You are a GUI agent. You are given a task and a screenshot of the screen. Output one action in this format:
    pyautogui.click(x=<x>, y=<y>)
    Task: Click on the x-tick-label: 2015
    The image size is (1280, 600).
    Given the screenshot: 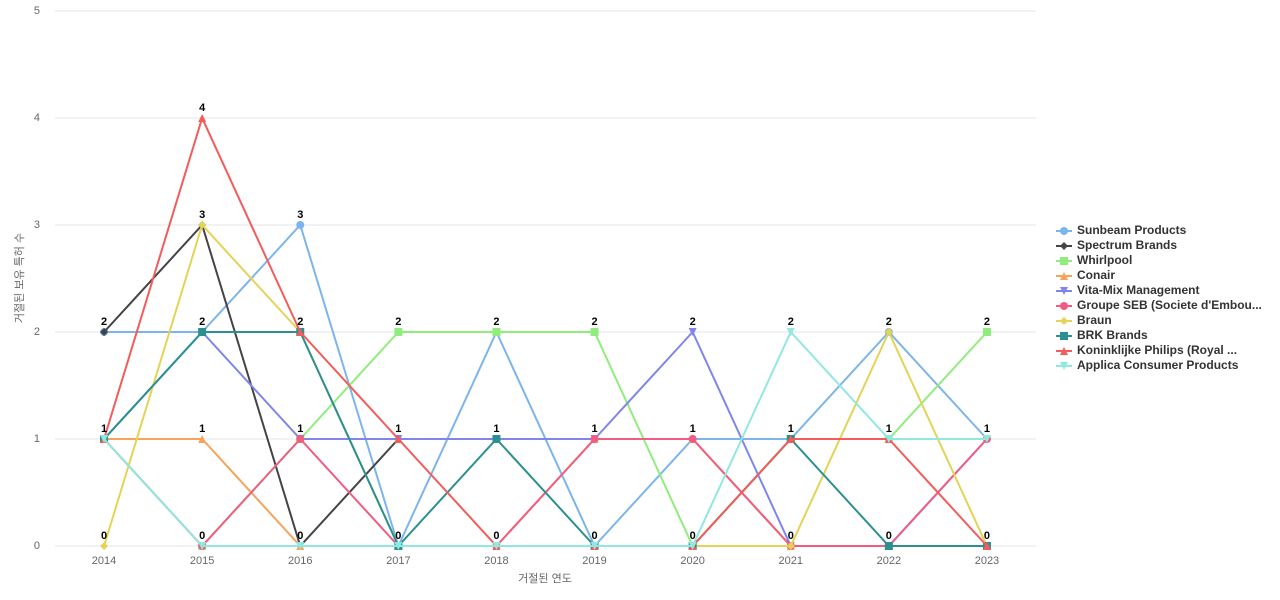 What is the action you would take?
    pyautogui.click(x=202, y=561)
    